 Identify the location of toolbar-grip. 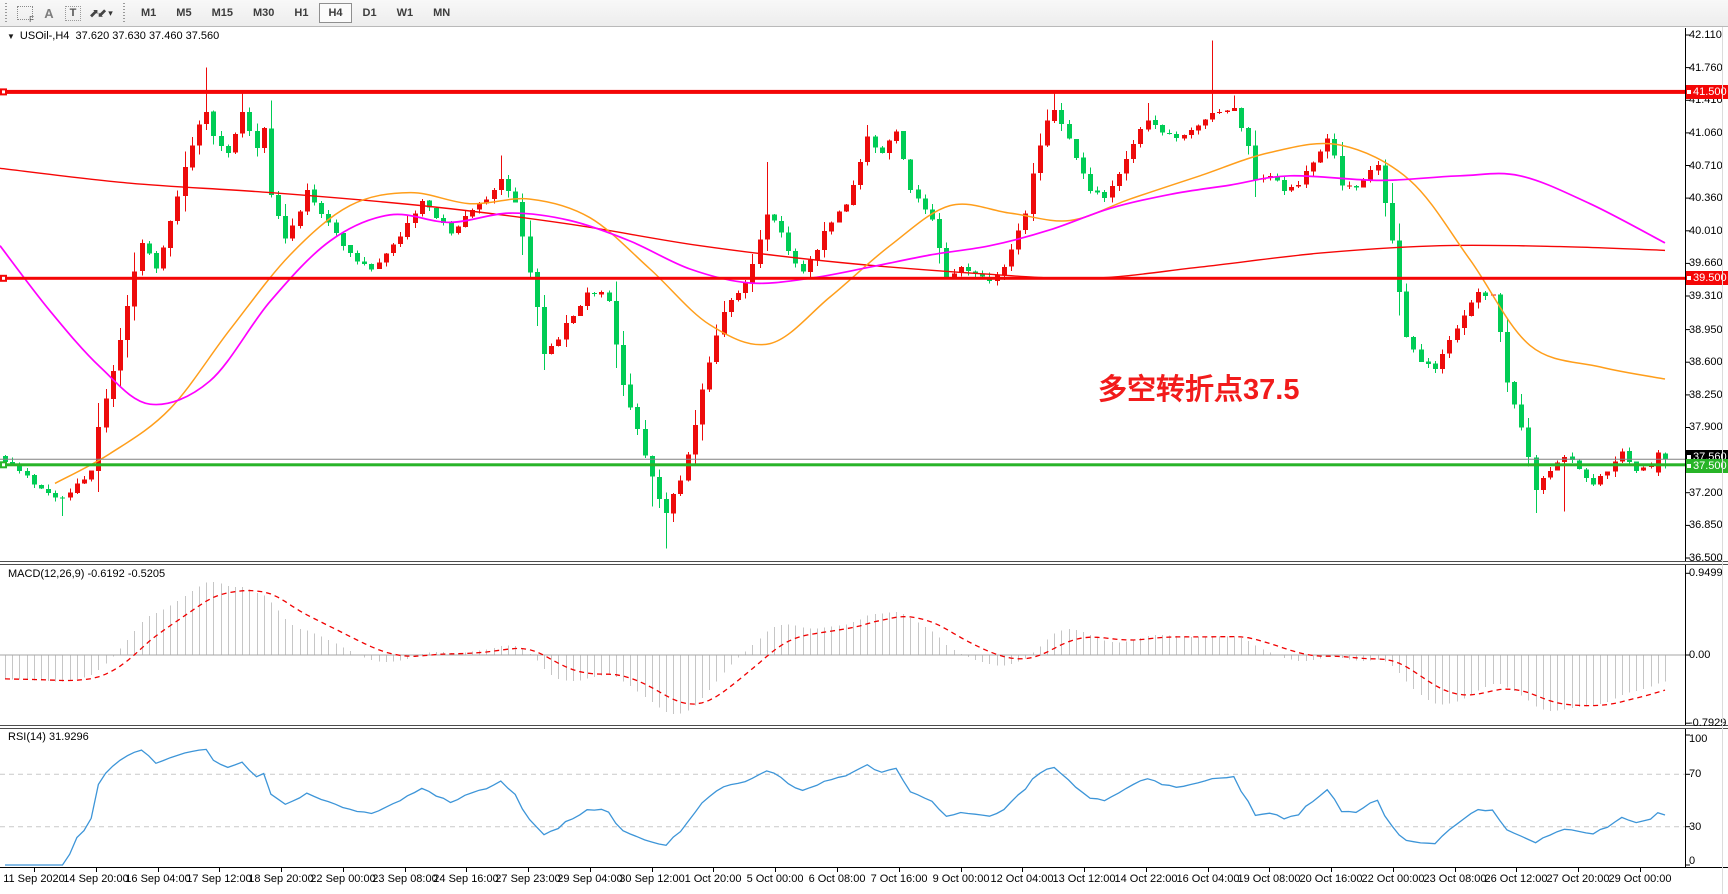
(6, 13).